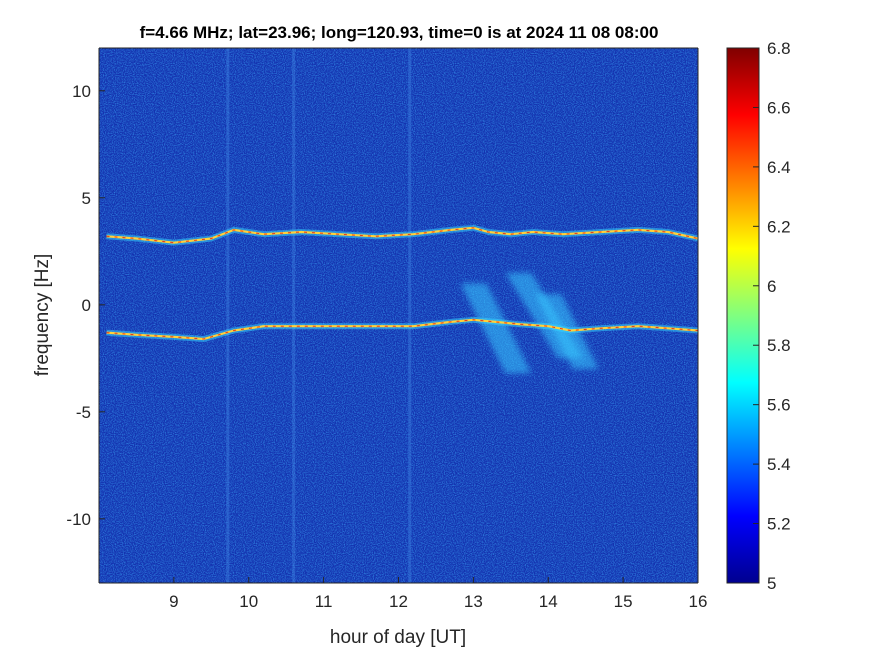  I want to click on x-tick-label: 16, so click(698, 601).